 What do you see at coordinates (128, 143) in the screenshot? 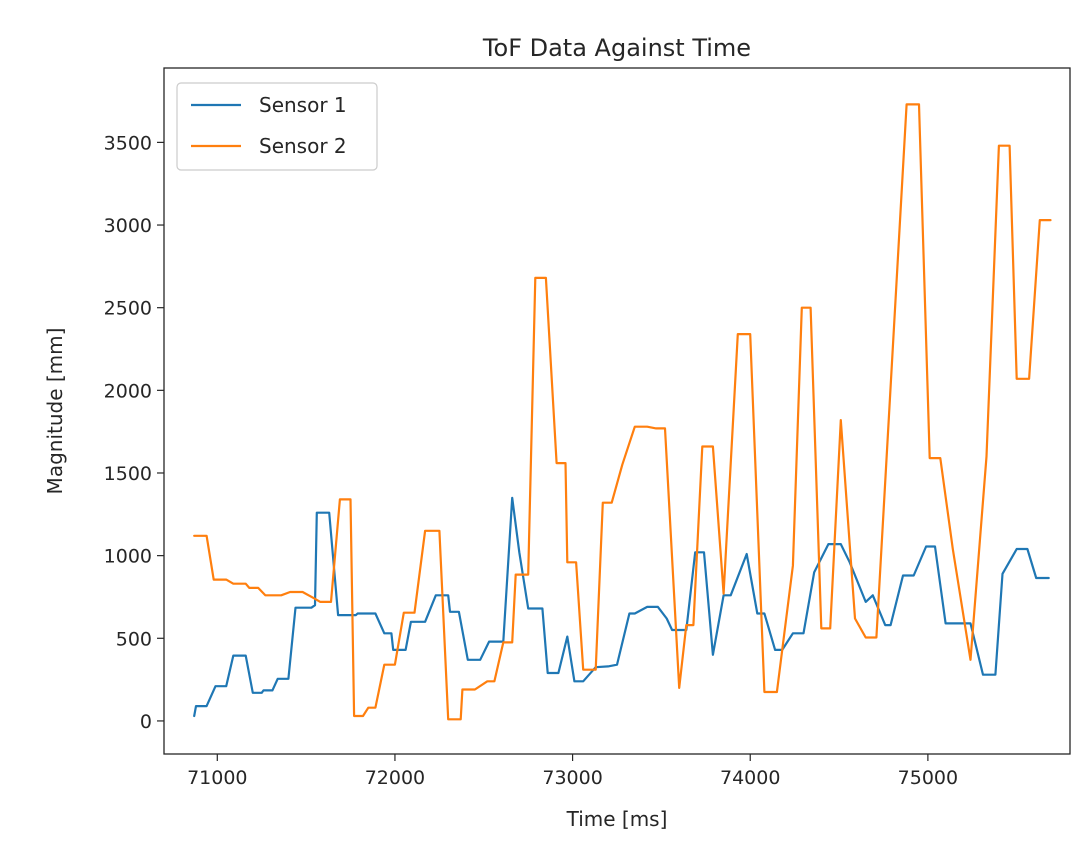
I see `y-tick-label: 3500` at bounding box center [128, 143].